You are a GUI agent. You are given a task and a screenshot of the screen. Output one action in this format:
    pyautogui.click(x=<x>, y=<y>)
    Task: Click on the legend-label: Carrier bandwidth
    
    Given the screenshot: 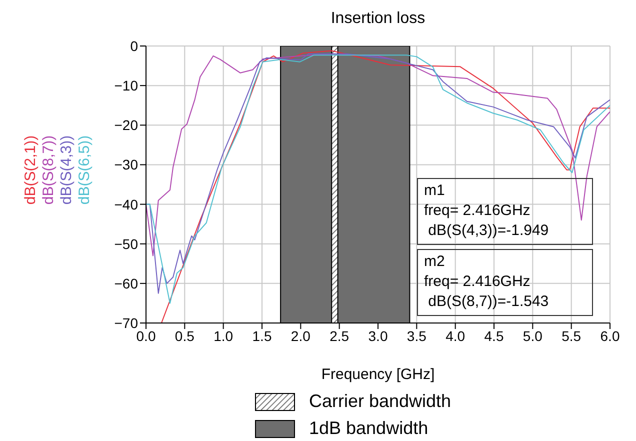 What is the action you would take?
    pyautogui.click(x=380, y=401)
    